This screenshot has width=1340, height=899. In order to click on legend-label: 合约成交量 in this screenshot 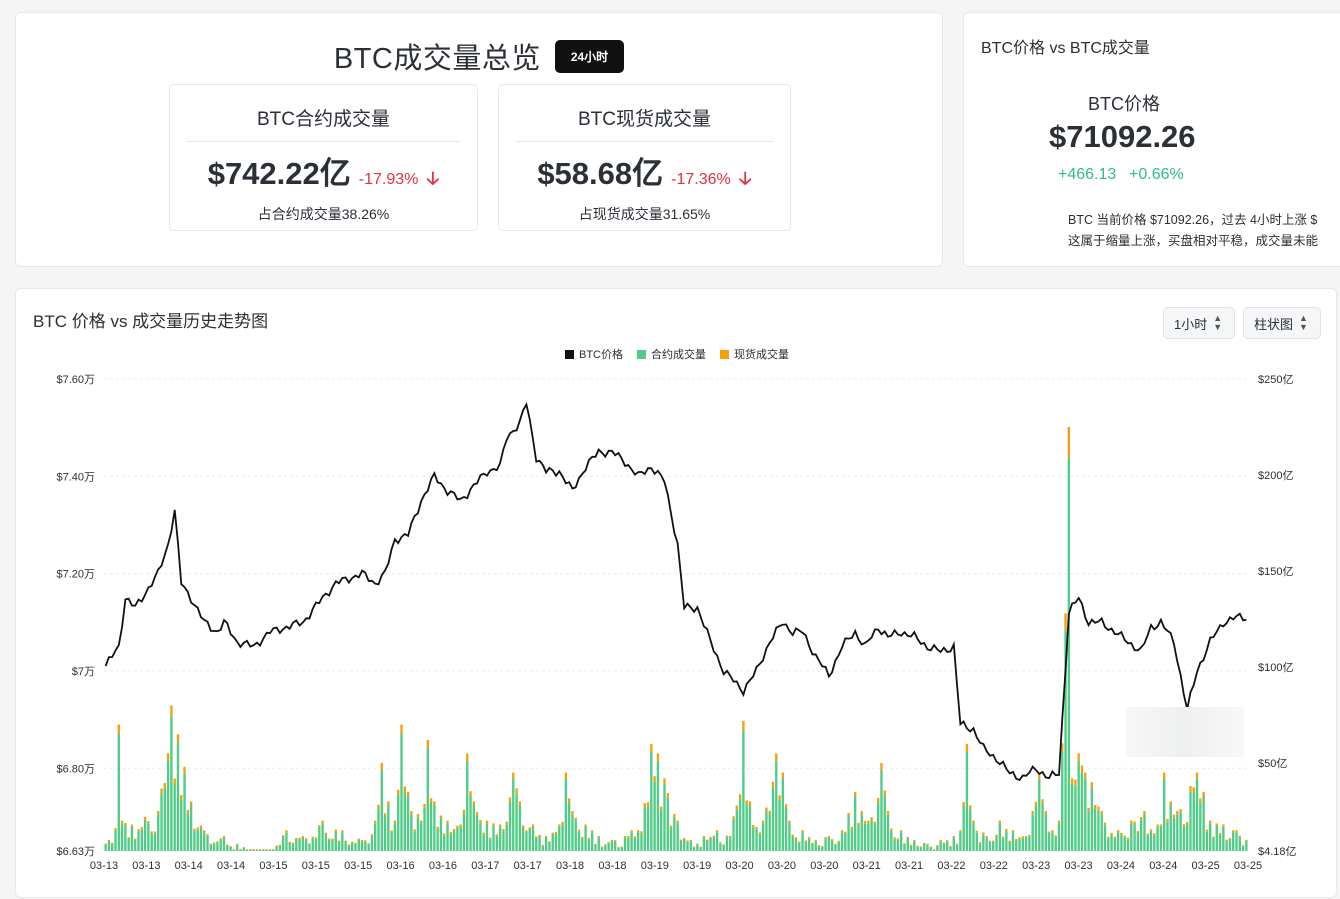, I will do `click(678, 355)`.